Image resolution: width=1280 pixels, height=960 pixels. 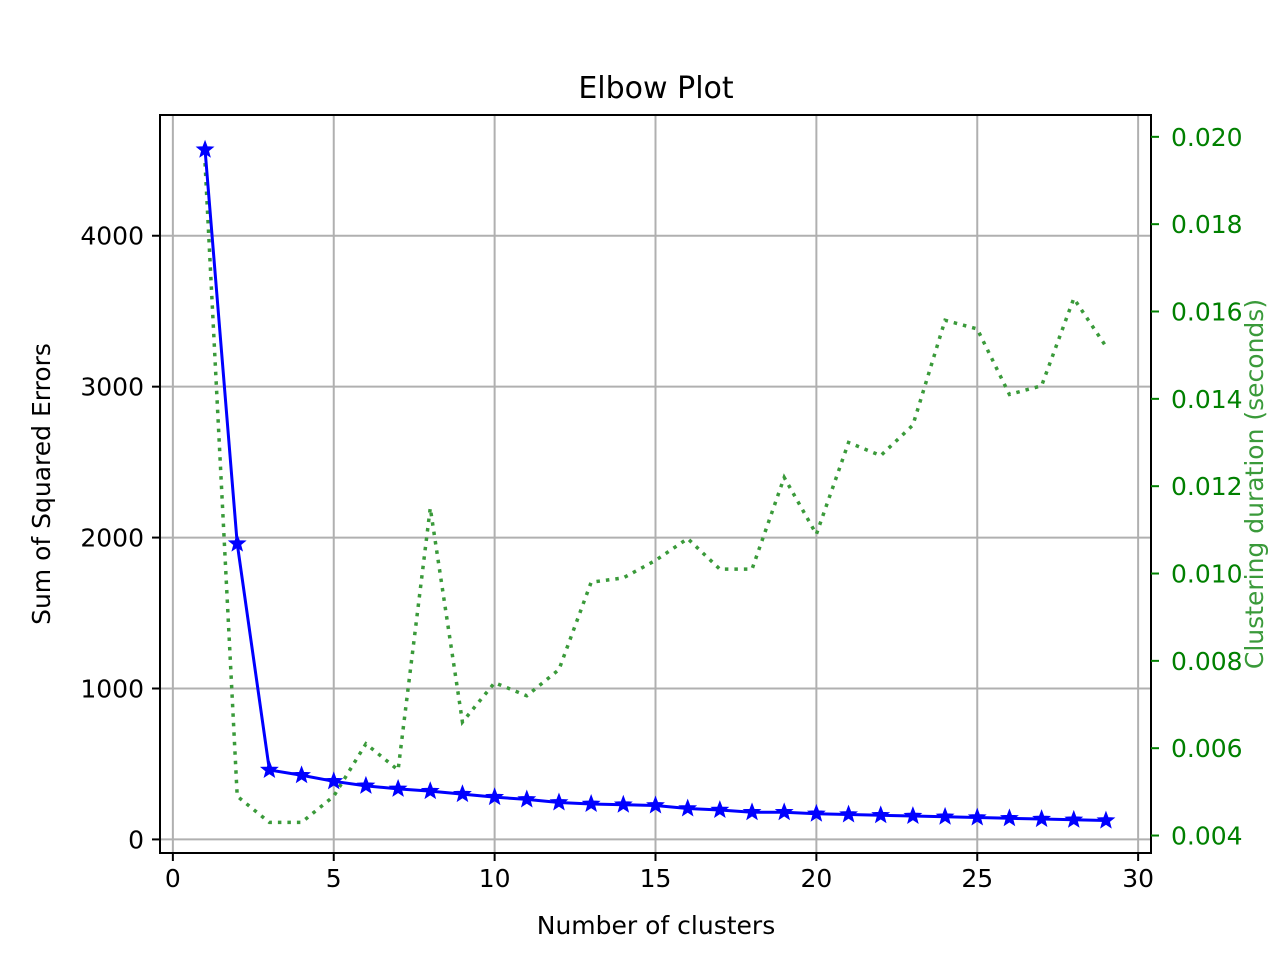 I want to click on x-tick-label: 5, so click(x=334, y=878).